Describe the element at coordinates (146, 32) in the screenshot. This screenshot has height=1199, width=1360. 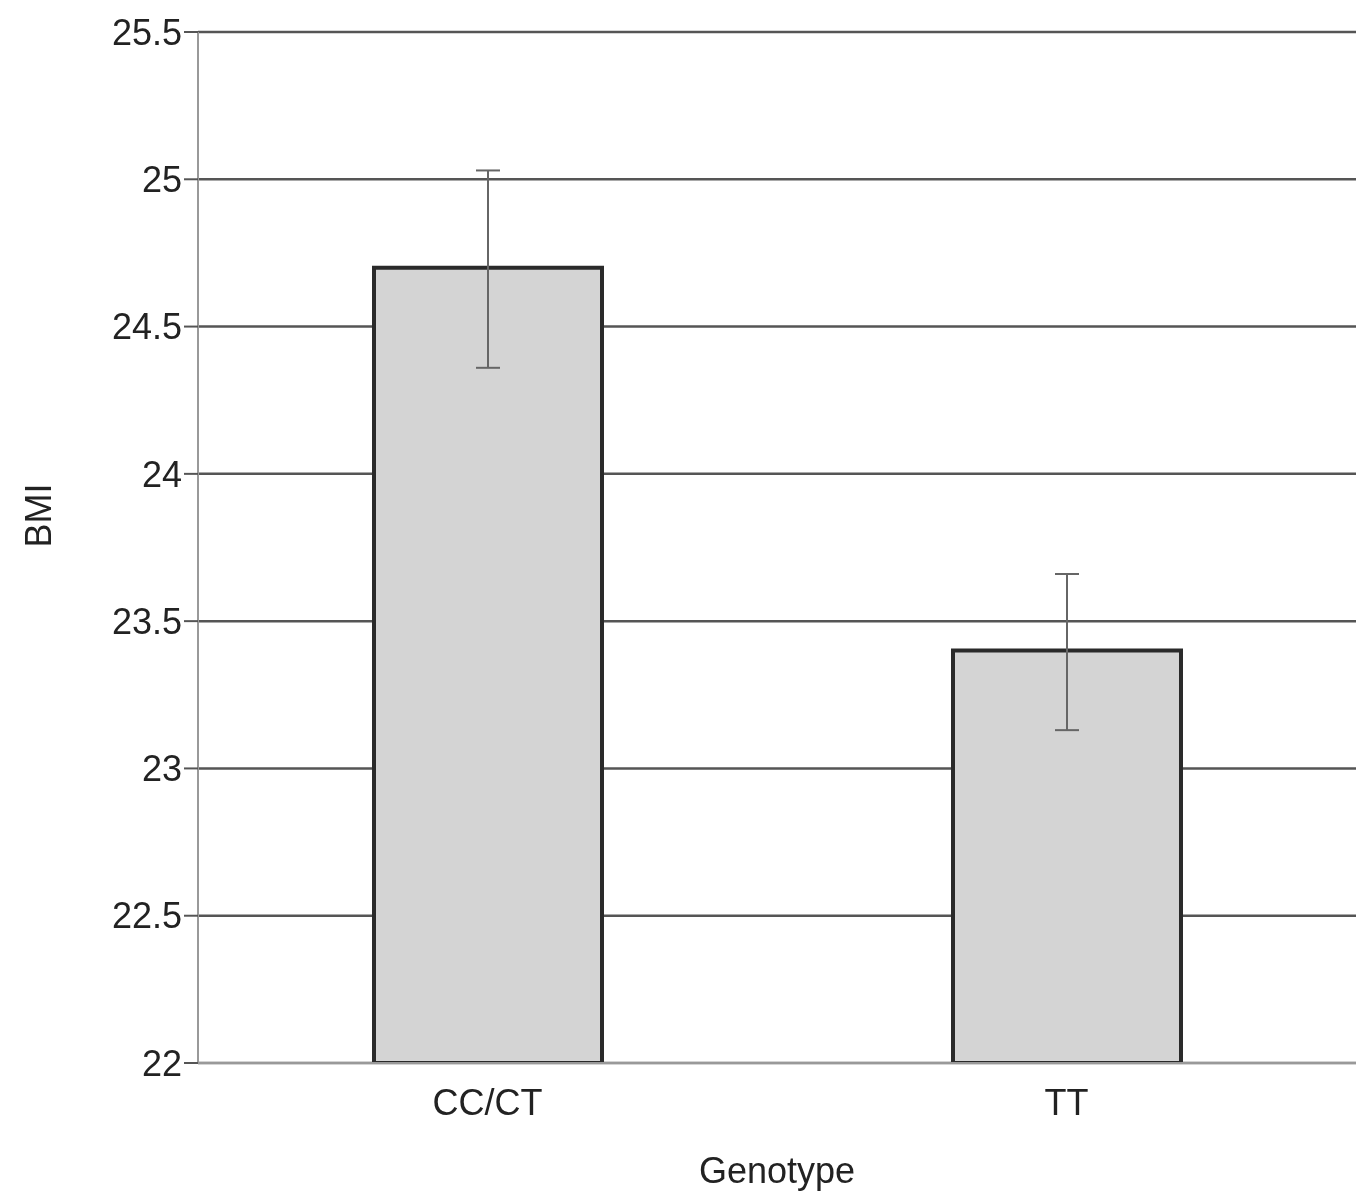
I see `y-tick-label: 25.5` at that location.